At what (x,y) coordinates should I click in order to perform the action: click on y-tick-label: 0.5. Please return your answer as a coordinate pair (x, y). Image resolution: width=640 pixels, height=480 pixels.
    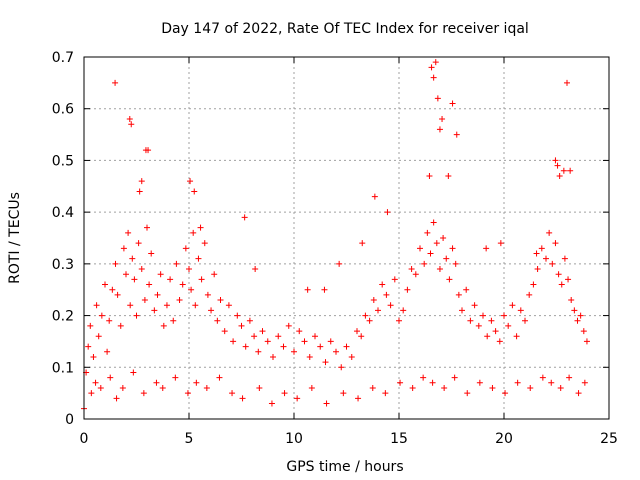
    Looking at the image, I should click on (63, 161).